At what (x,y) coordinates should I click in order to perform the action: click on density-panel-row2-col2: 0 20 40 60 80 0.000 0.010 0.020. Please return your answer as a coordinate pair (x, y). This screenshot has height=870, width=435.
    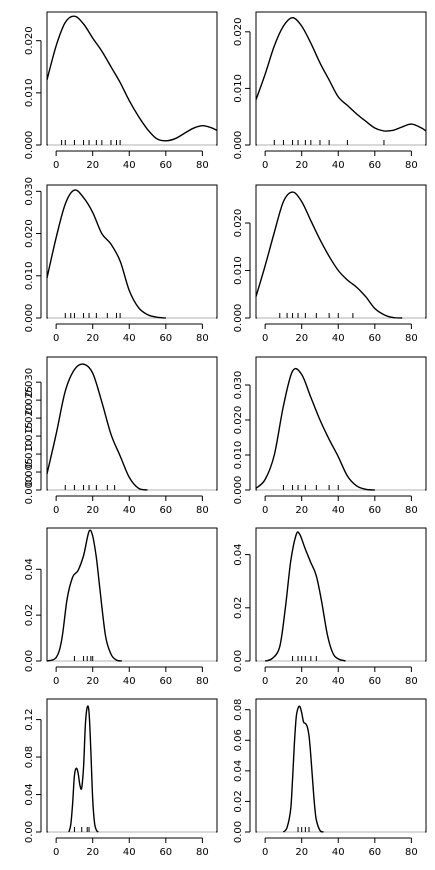
    Looking at the image, I should click on (330, 264).